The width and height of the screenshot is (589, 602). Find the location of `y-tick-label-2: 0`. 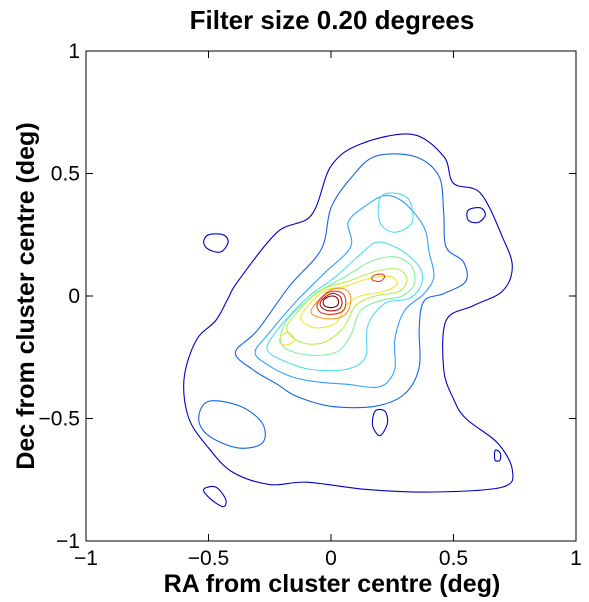

y-tick-label-2: 0 is located at coordinates (74, 296).